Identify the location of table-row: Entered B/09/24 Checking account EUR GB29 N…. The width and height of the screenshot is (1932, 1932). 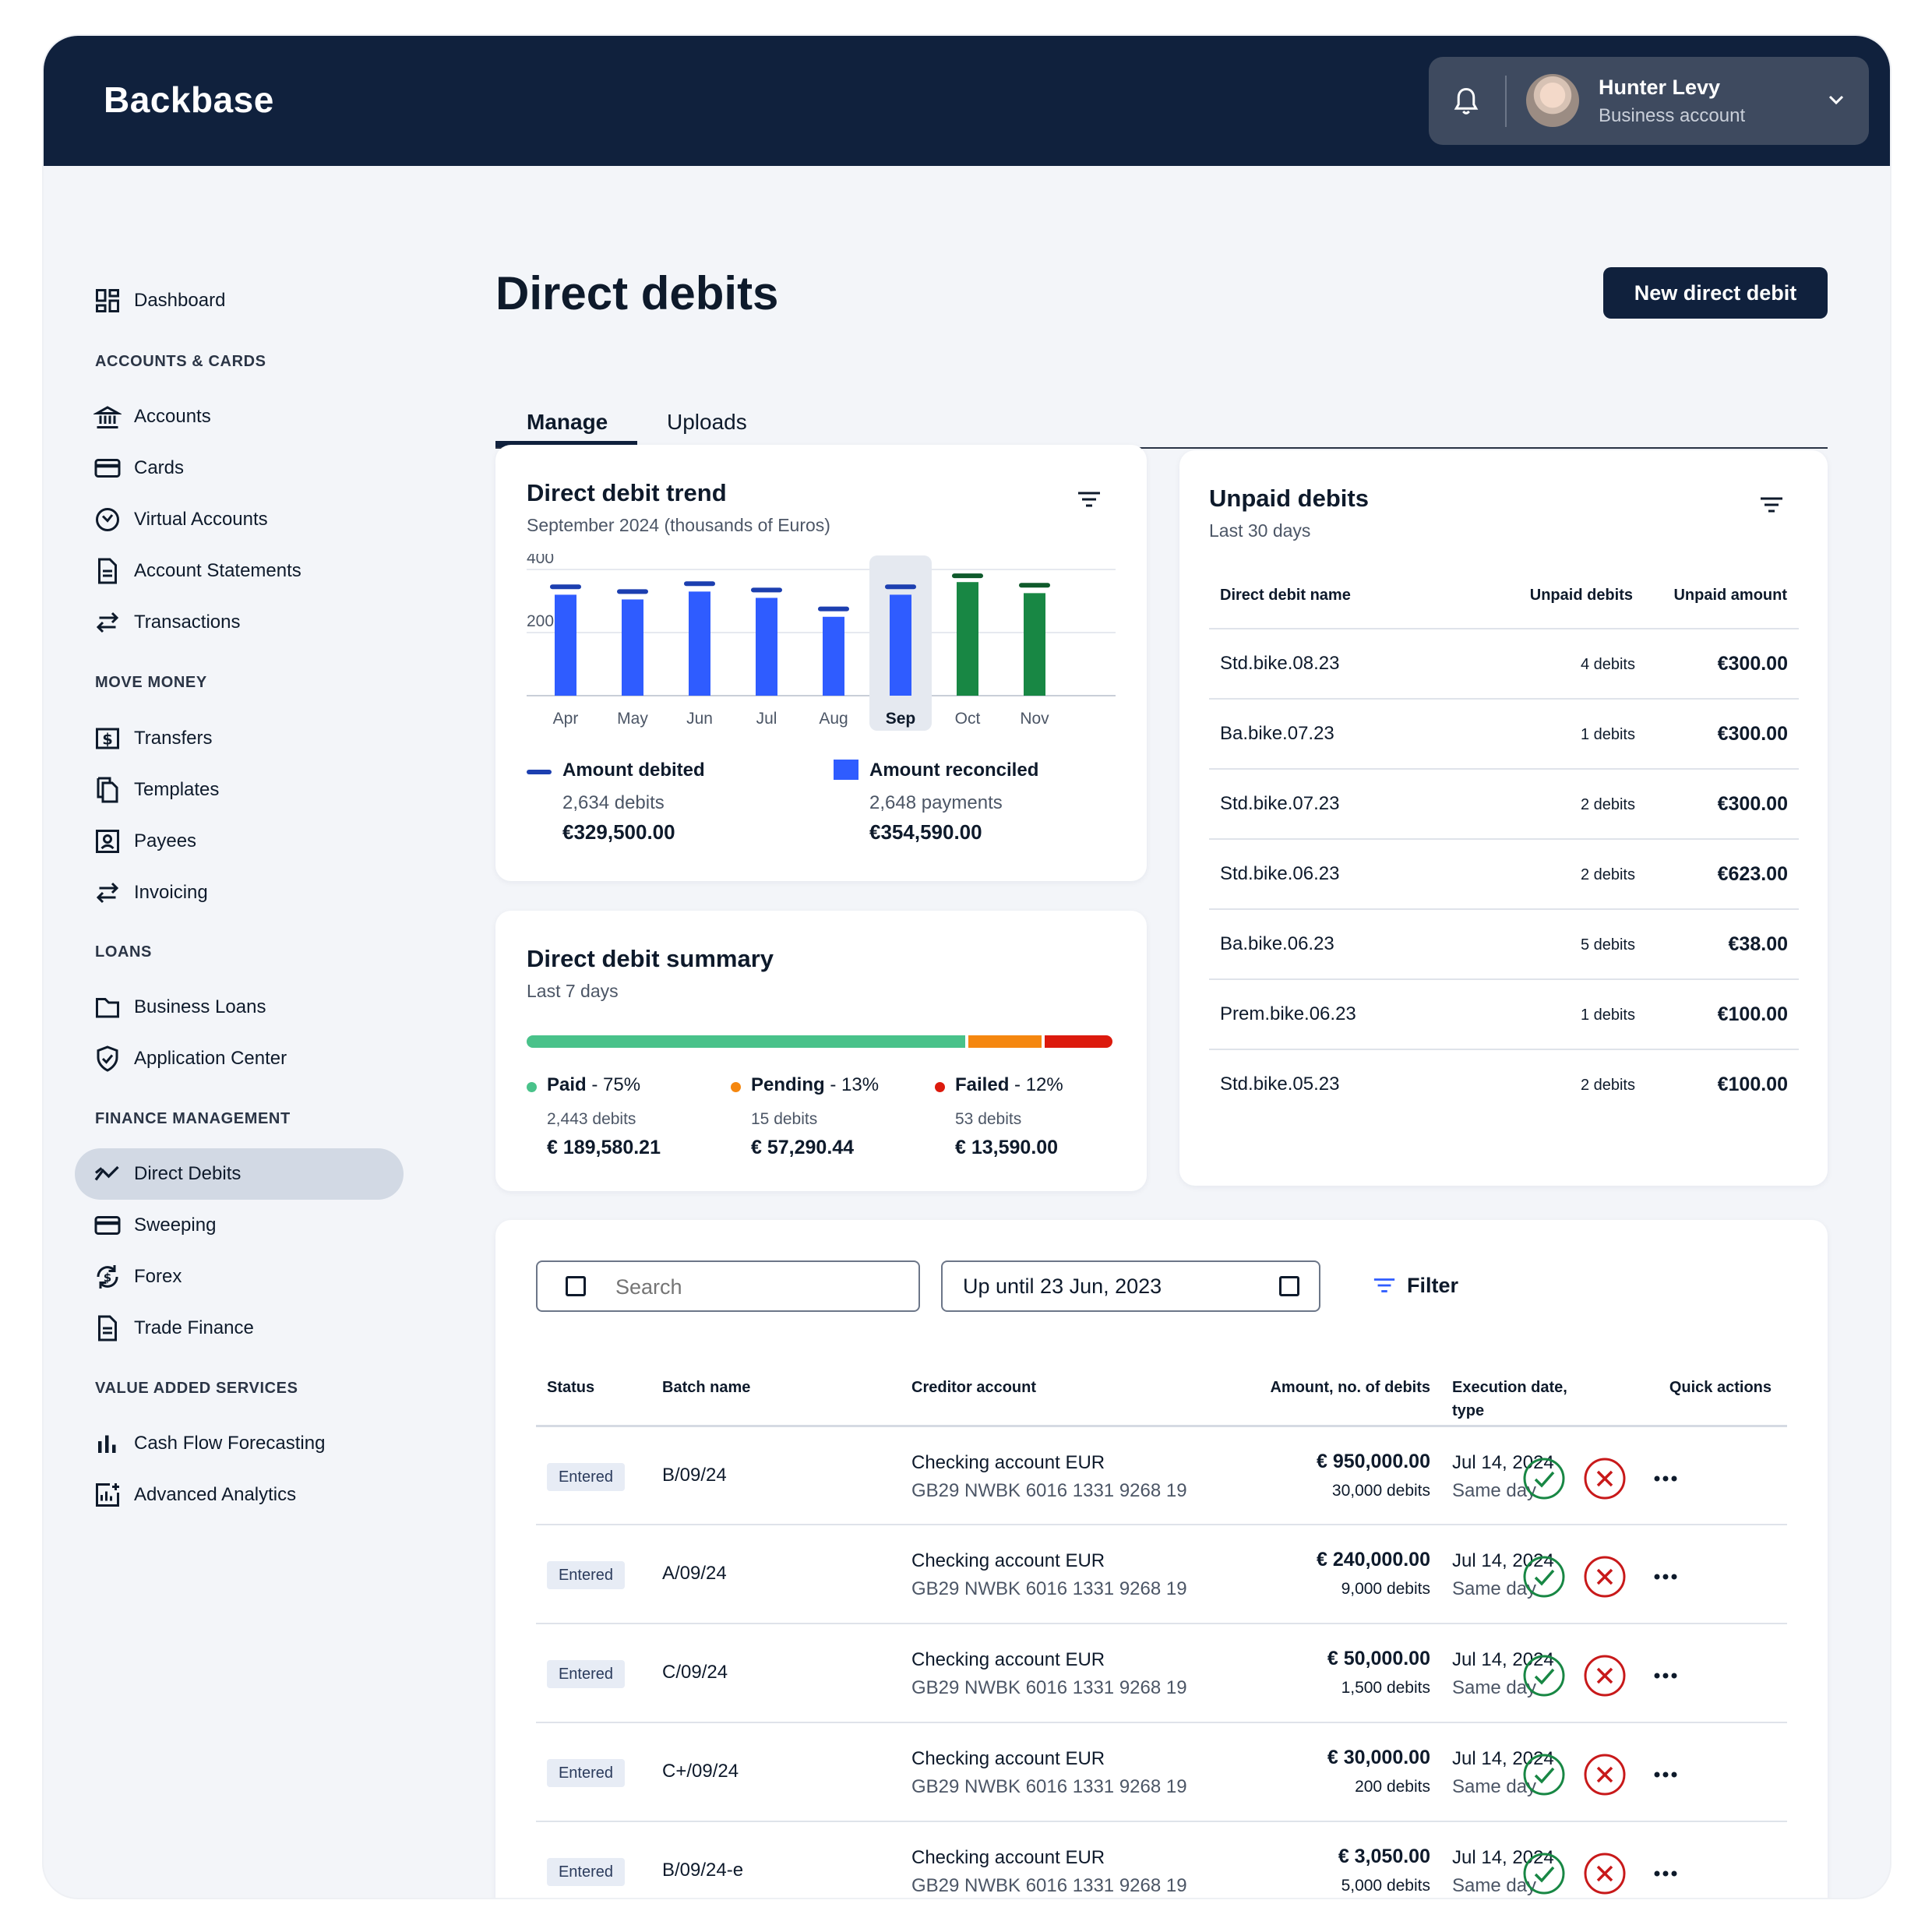
(1161, 1475).